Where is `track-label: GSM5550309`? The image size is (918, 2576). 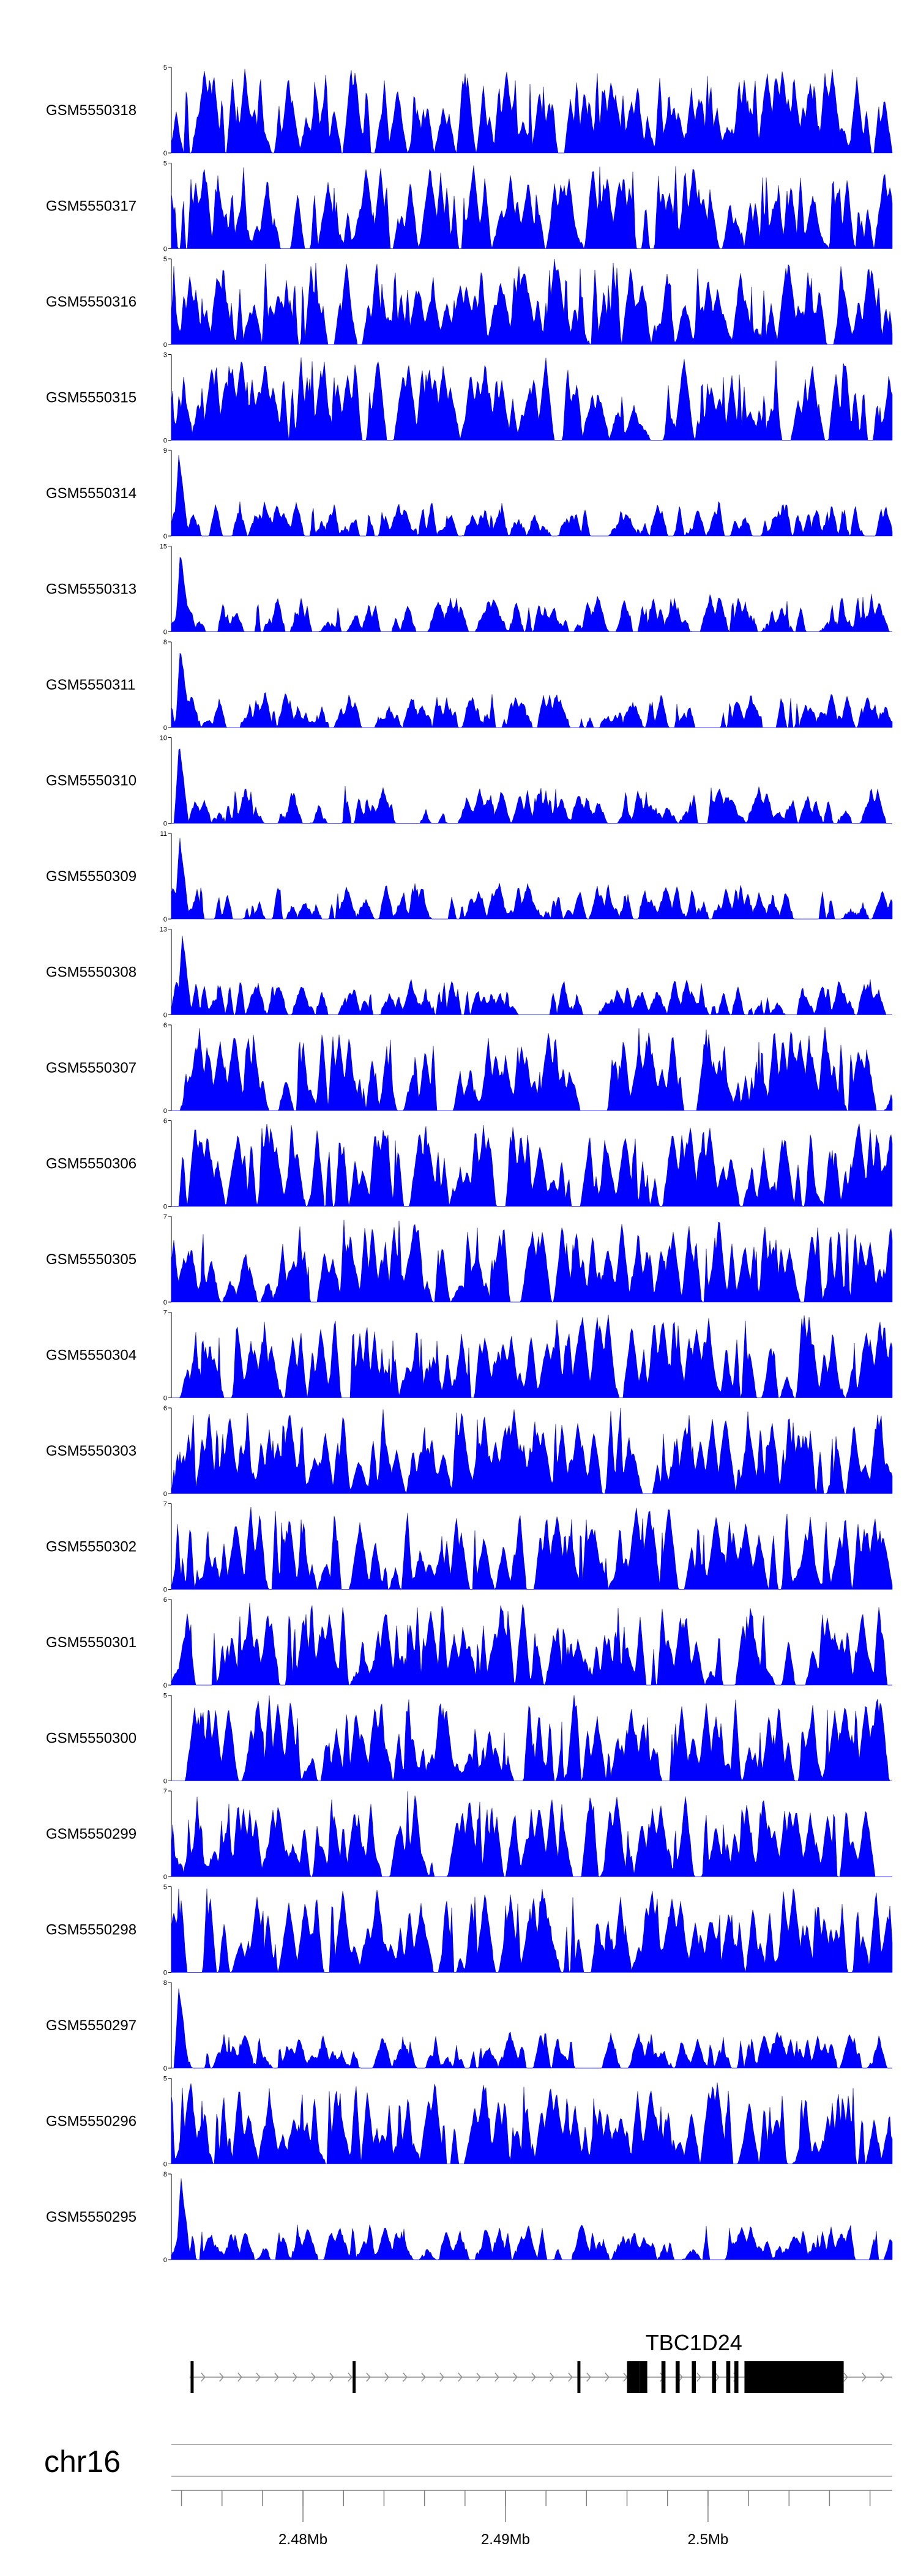
track-label: GSM5550309 is located at coordinates (91, 876).